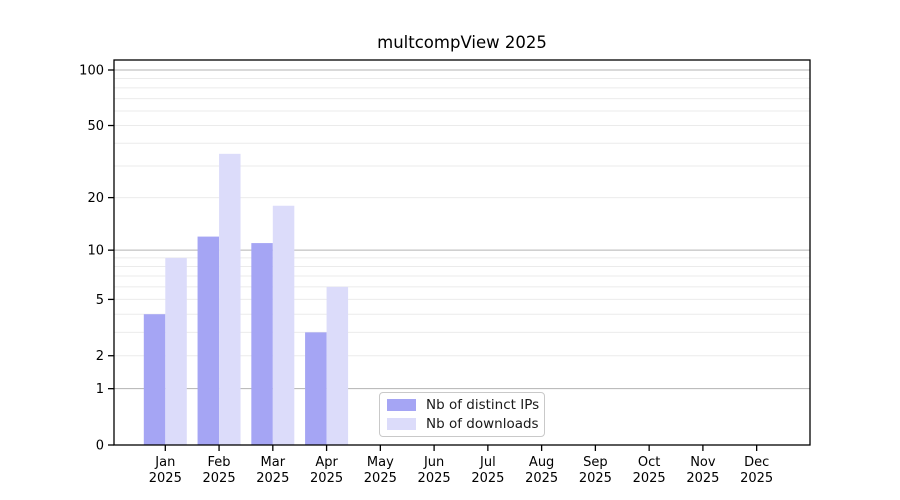  What do you see at coordinates (219, 462) in the screenshot?
I see `x-tick-label-month: Feb` at bounding box center [219, 462].